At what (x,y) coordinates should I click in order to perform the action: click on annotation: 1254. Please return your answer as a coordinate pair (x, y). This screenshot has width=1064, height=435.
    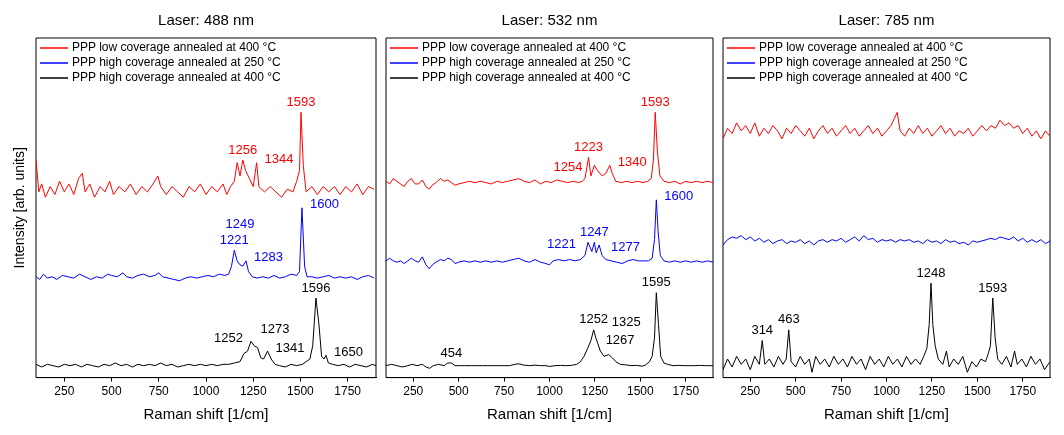
    Looking at the image, I should click on (568, 166).